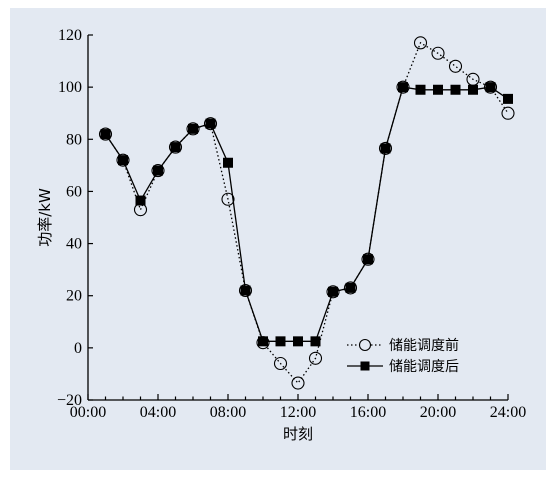 This screenshot has height=478, width=560. What do you see at coordinates (74, 139) in the screenshot?
I see `y-tick-label: 80` at bounding box center [74, 139].